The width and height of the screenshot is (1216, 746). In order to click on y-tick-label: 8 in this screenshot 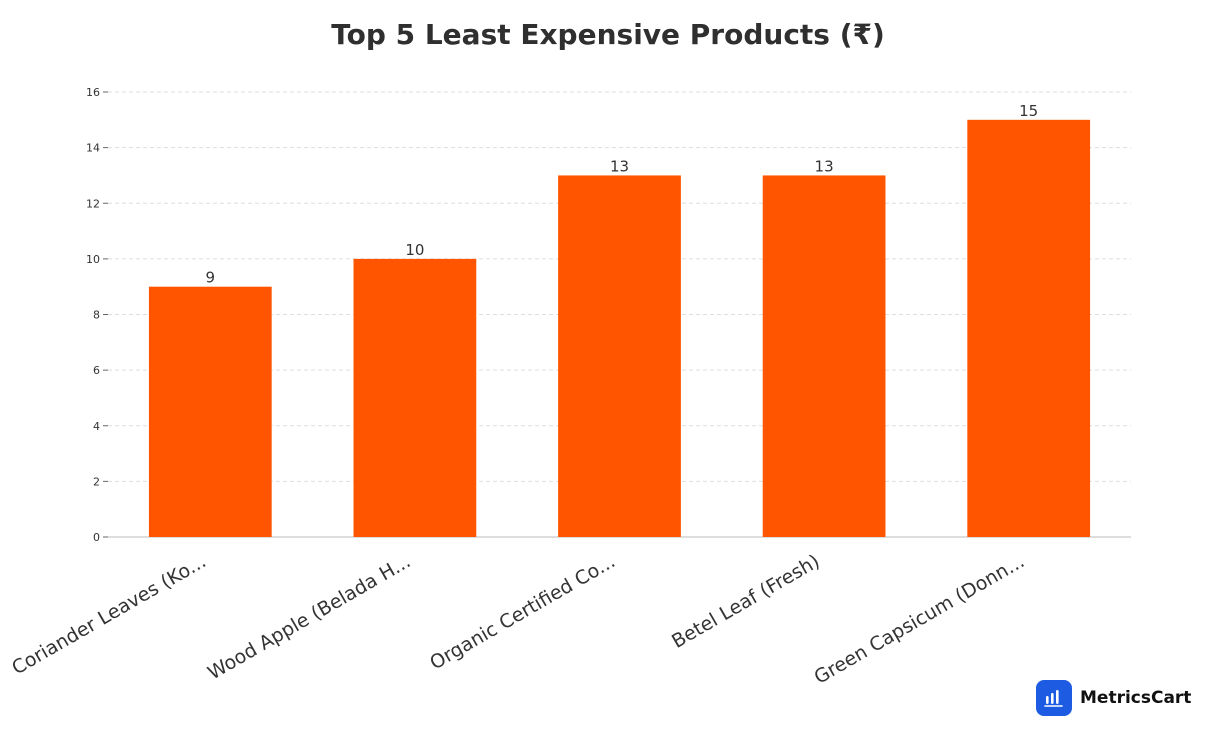, I will do `click(96, 315)`.